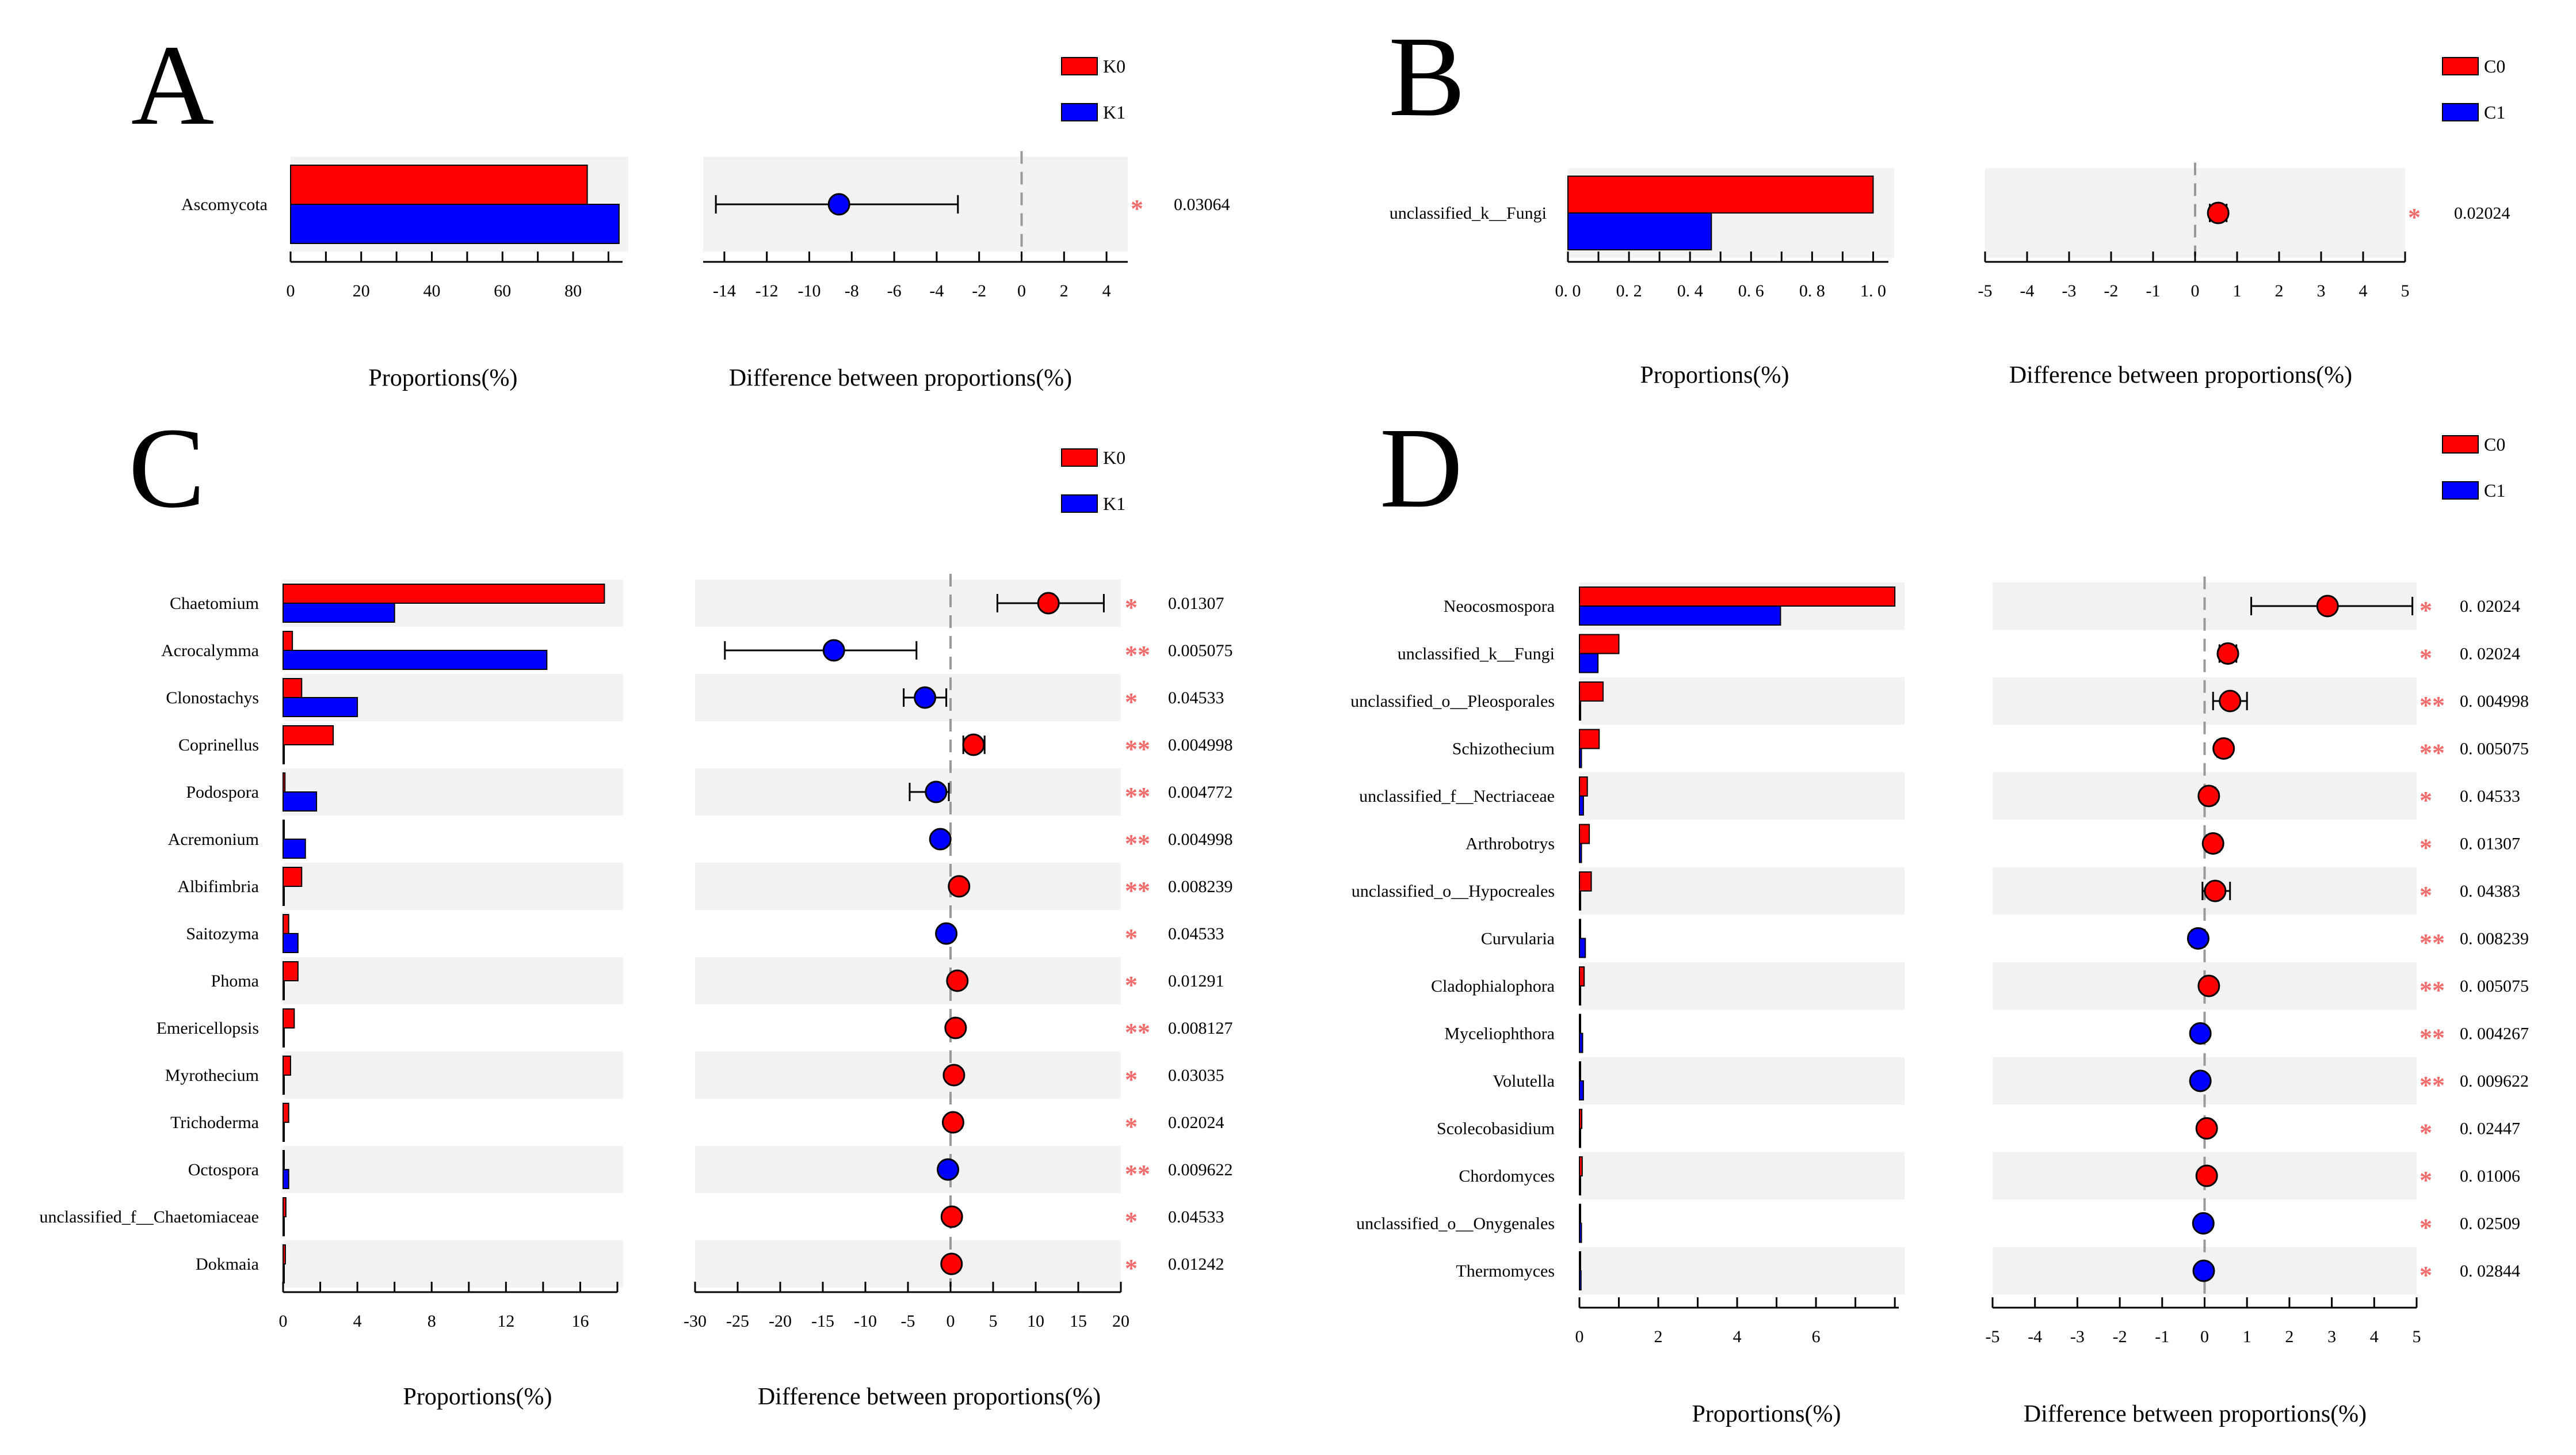 This screenshot has height=1455, width=2576. Describe the element at coordinates (1200, 792) in the screenshot. I see `p-value: 0.004772` at that location.